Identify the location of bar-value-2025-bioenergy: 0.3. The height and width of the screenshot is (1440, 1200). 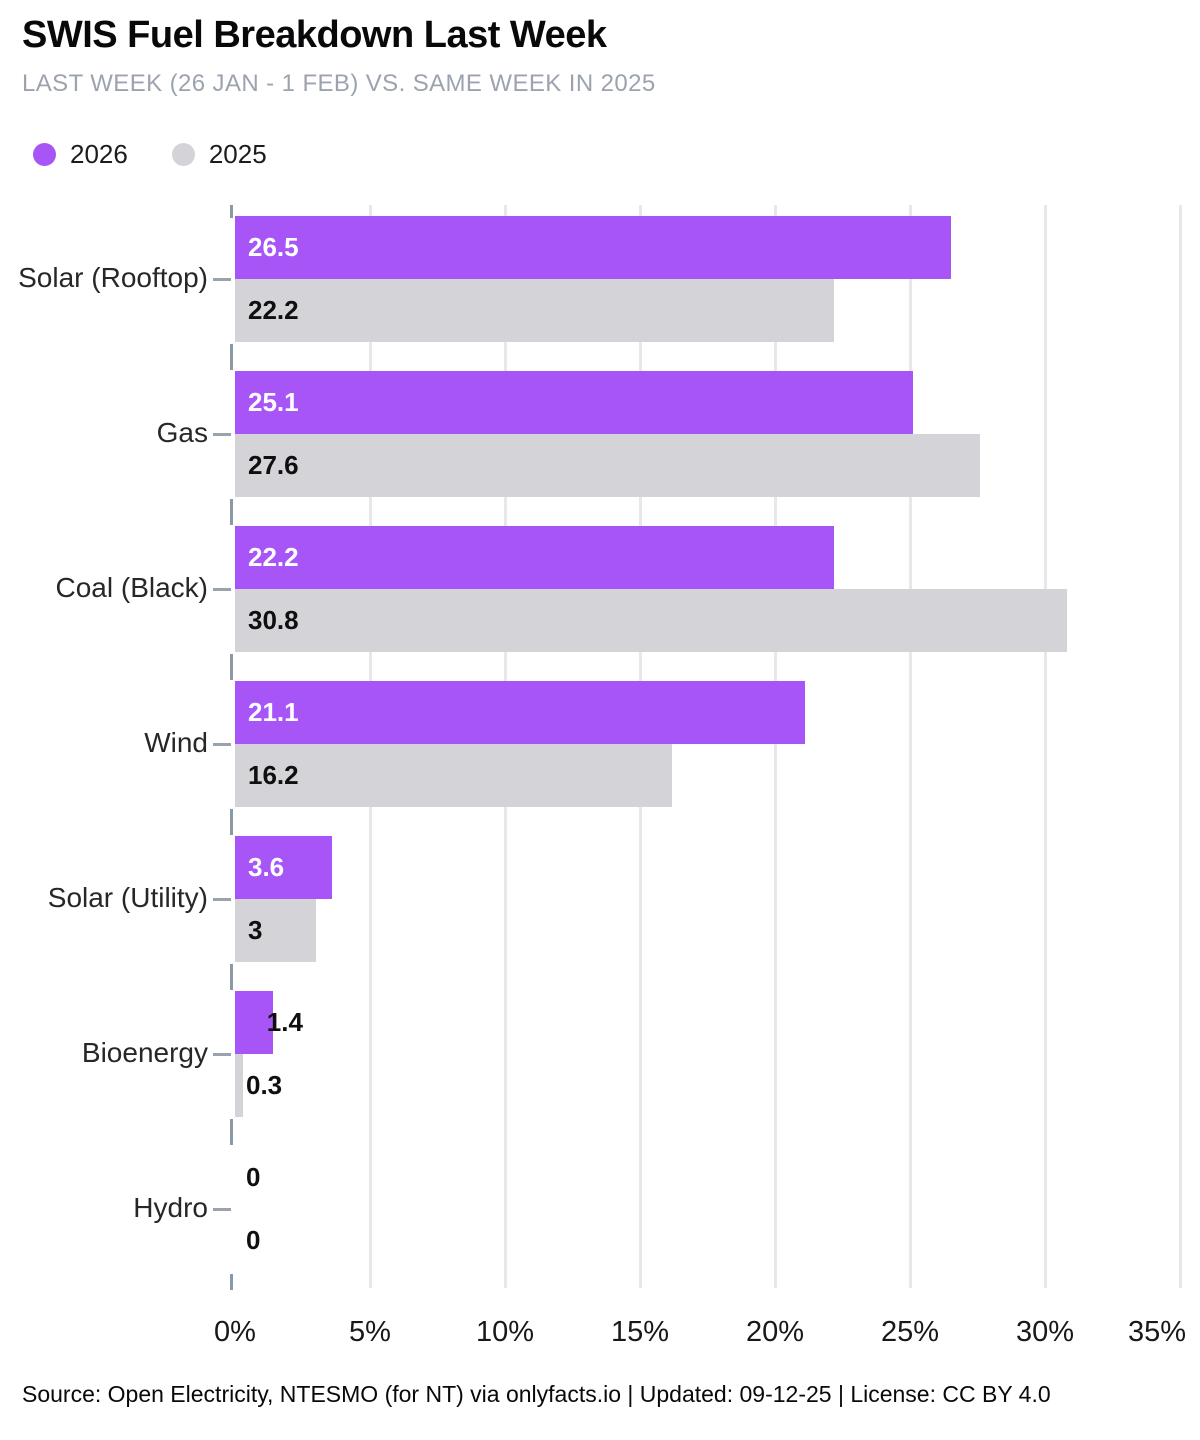
(264, 1085).